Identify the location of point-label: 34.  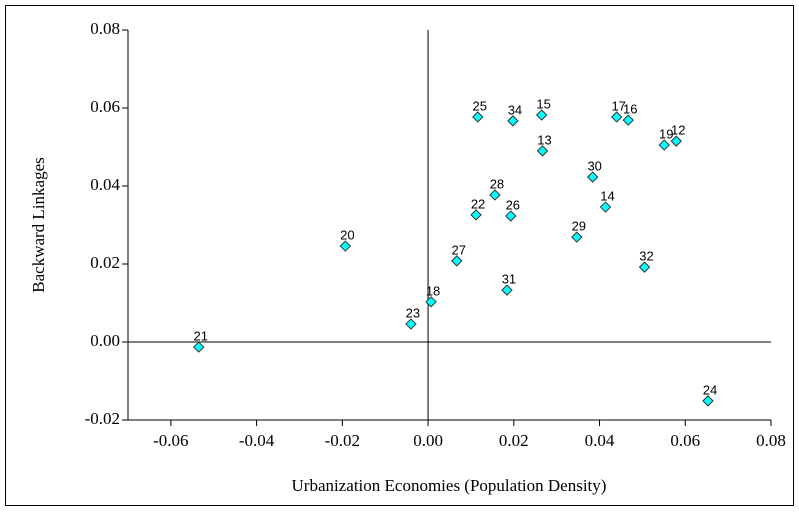
(515, 109).